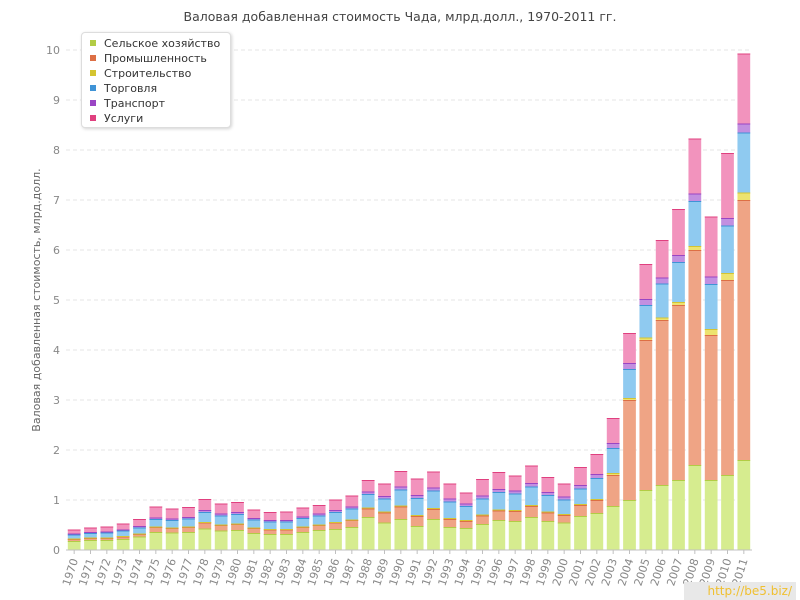  I want to click on legend-item-industry: Промышленность, so click(148, 58).